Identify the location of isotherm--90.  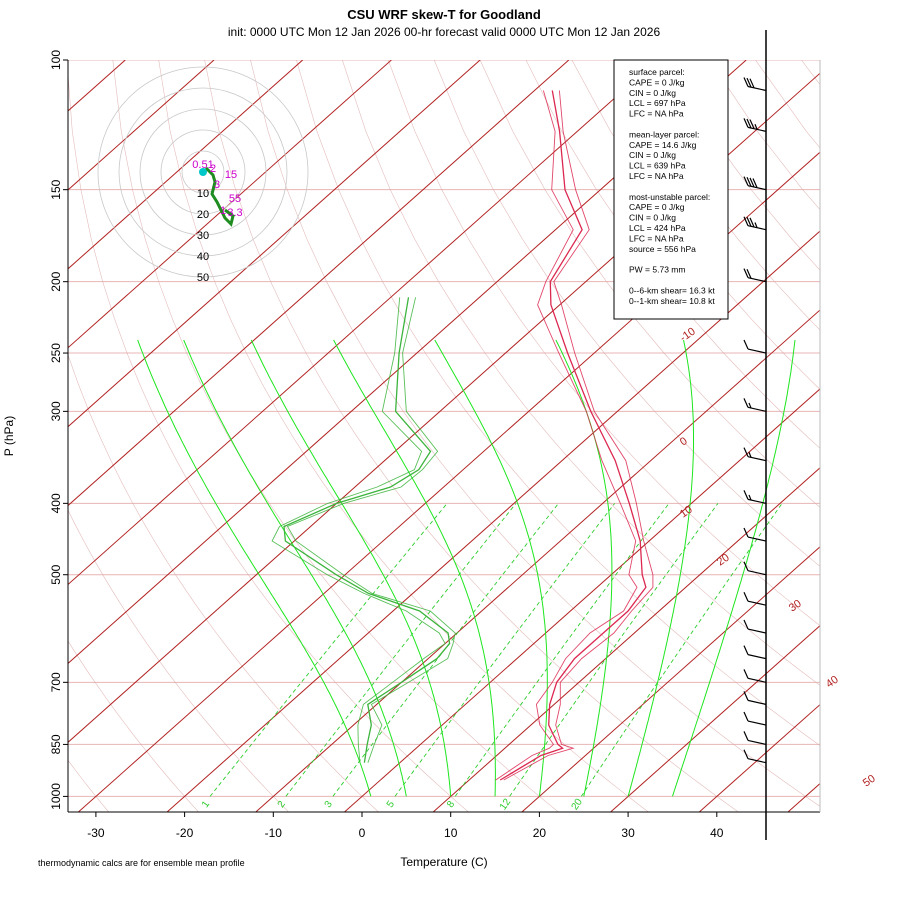
(230, 204).